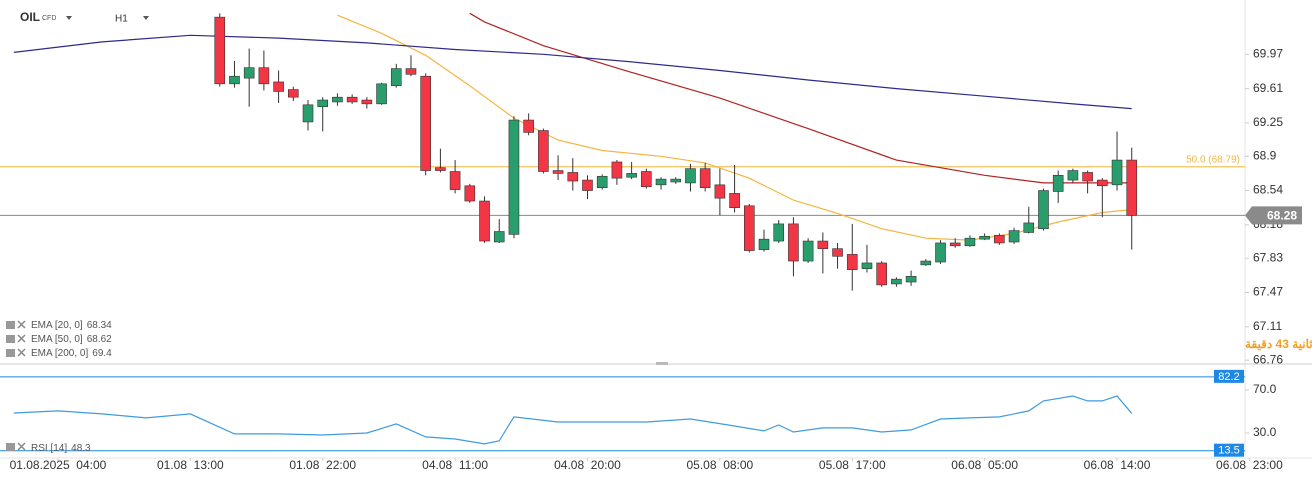 This screenshot has width=1312, height=480. I want to click on x-tick-label: 06.08 23:00, so click(1249, 465).